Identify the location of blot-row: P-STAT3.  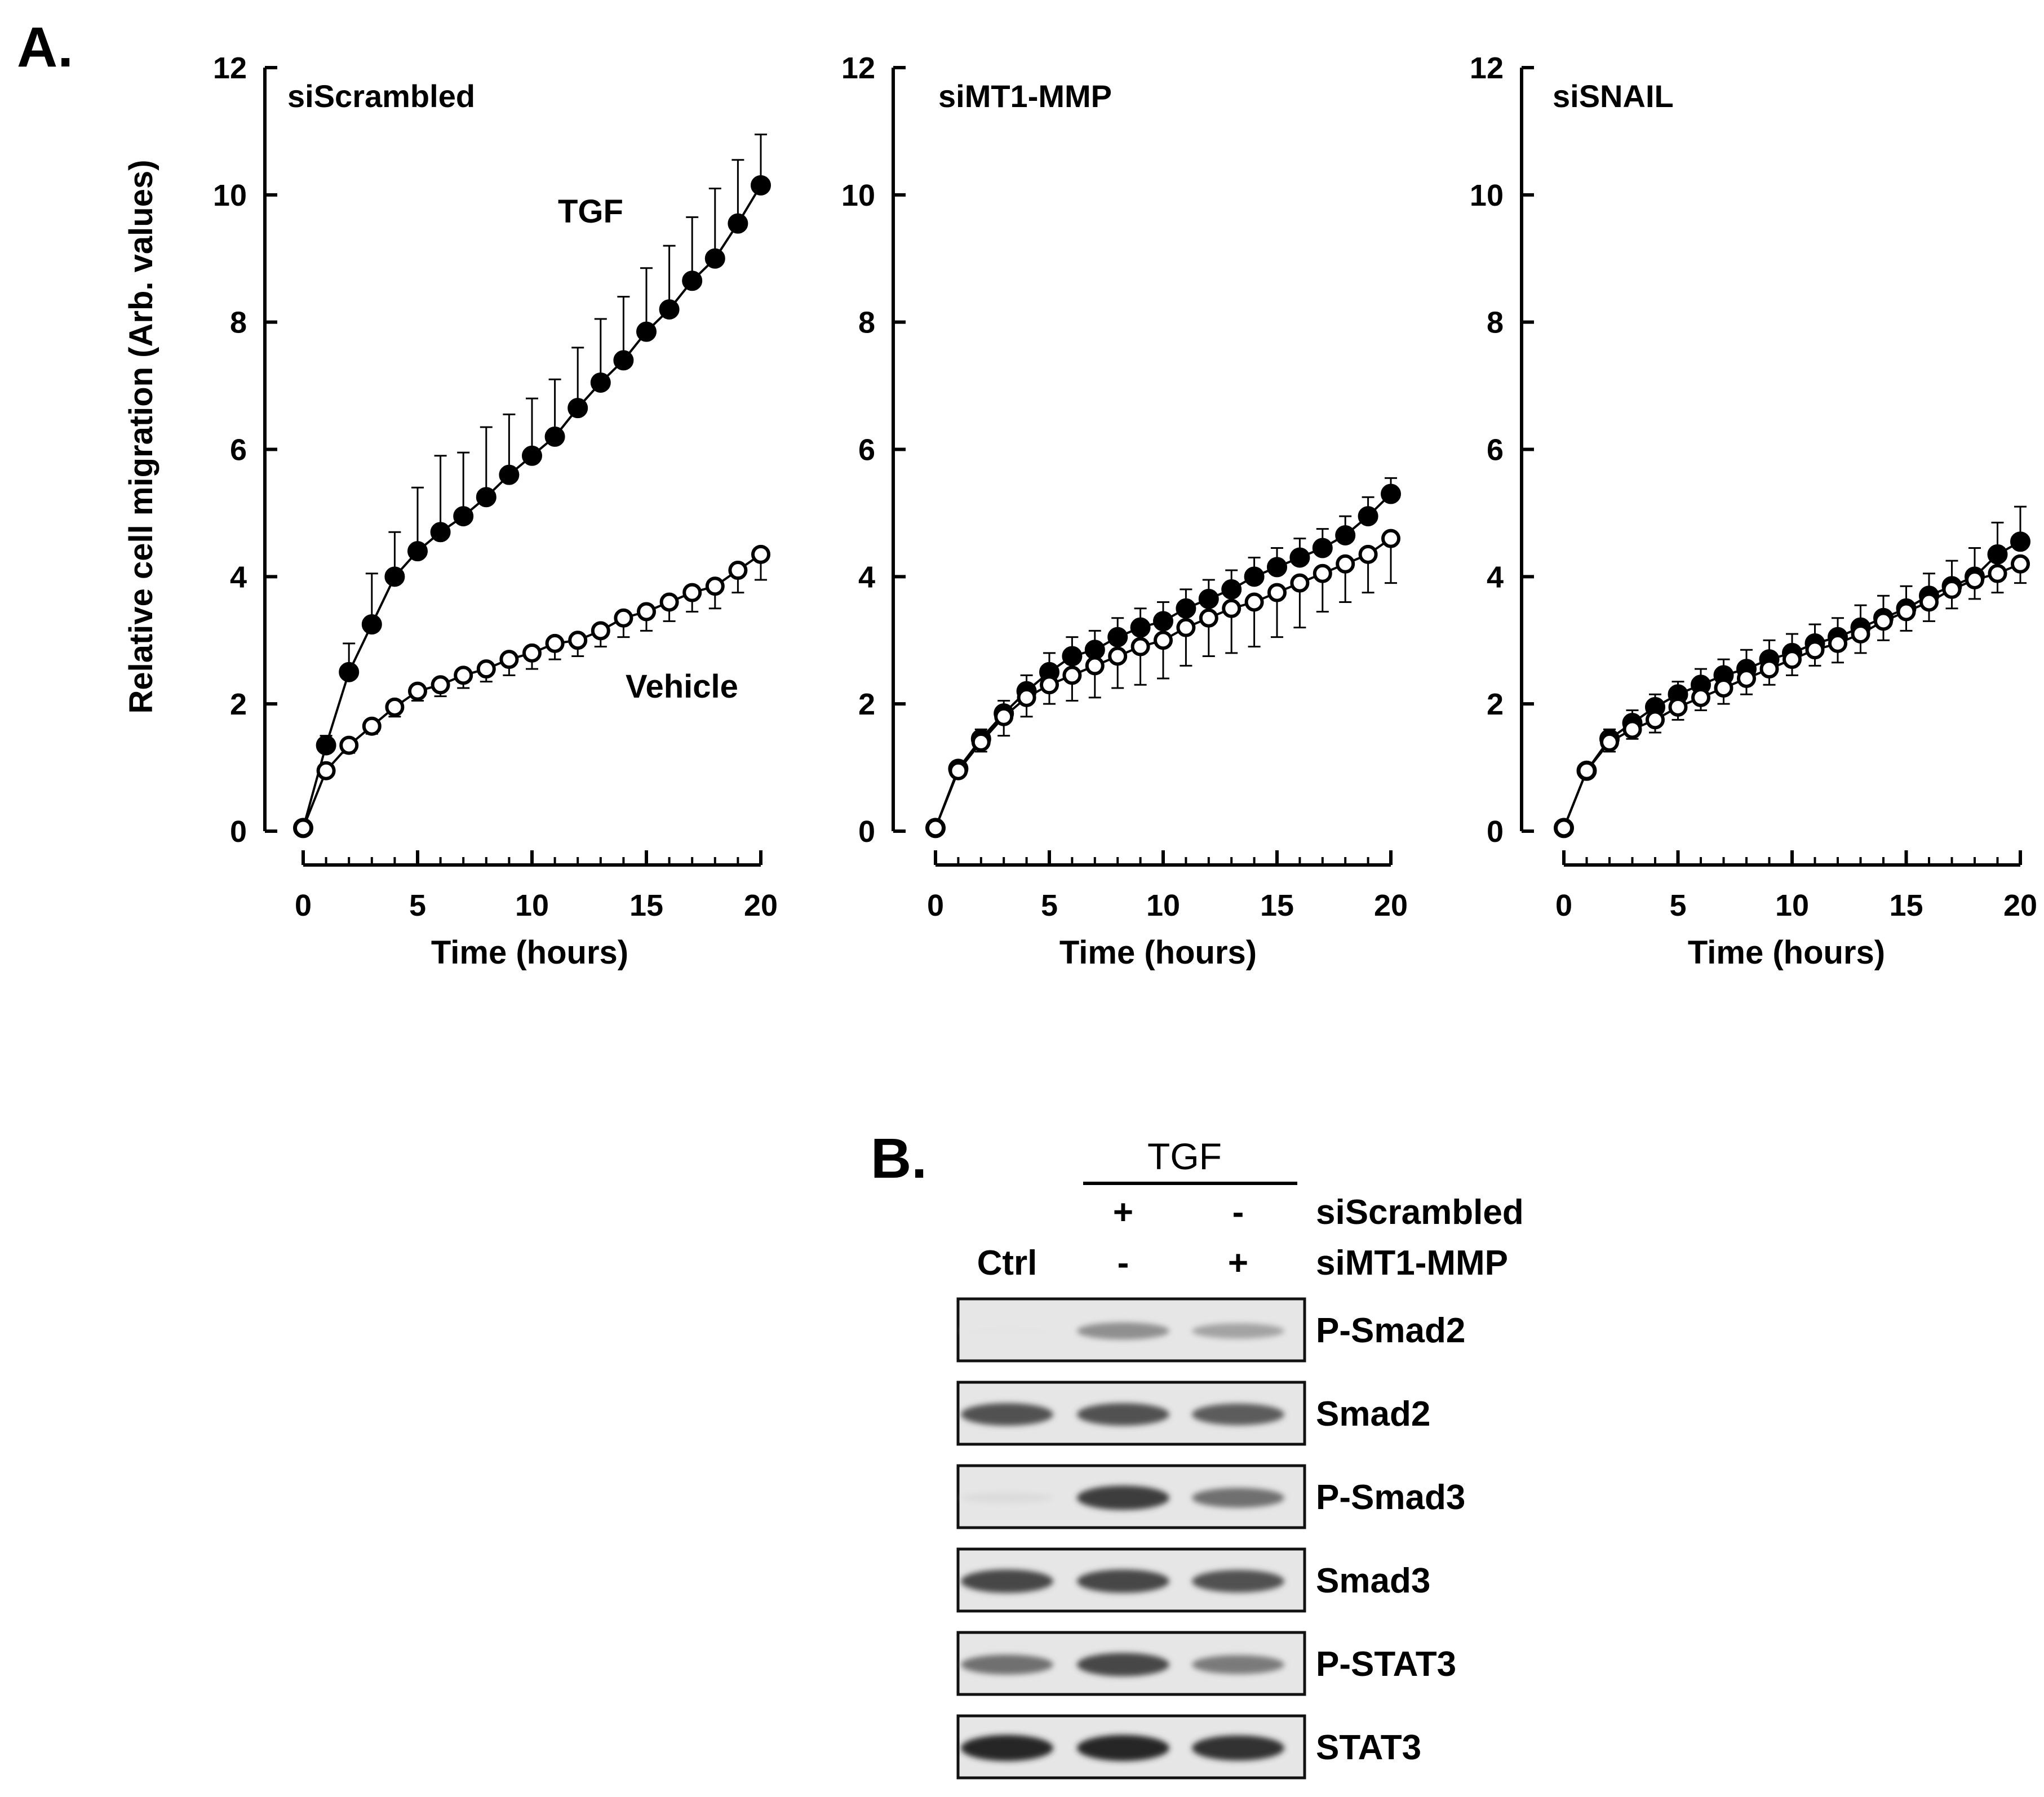
(1206, 1663).